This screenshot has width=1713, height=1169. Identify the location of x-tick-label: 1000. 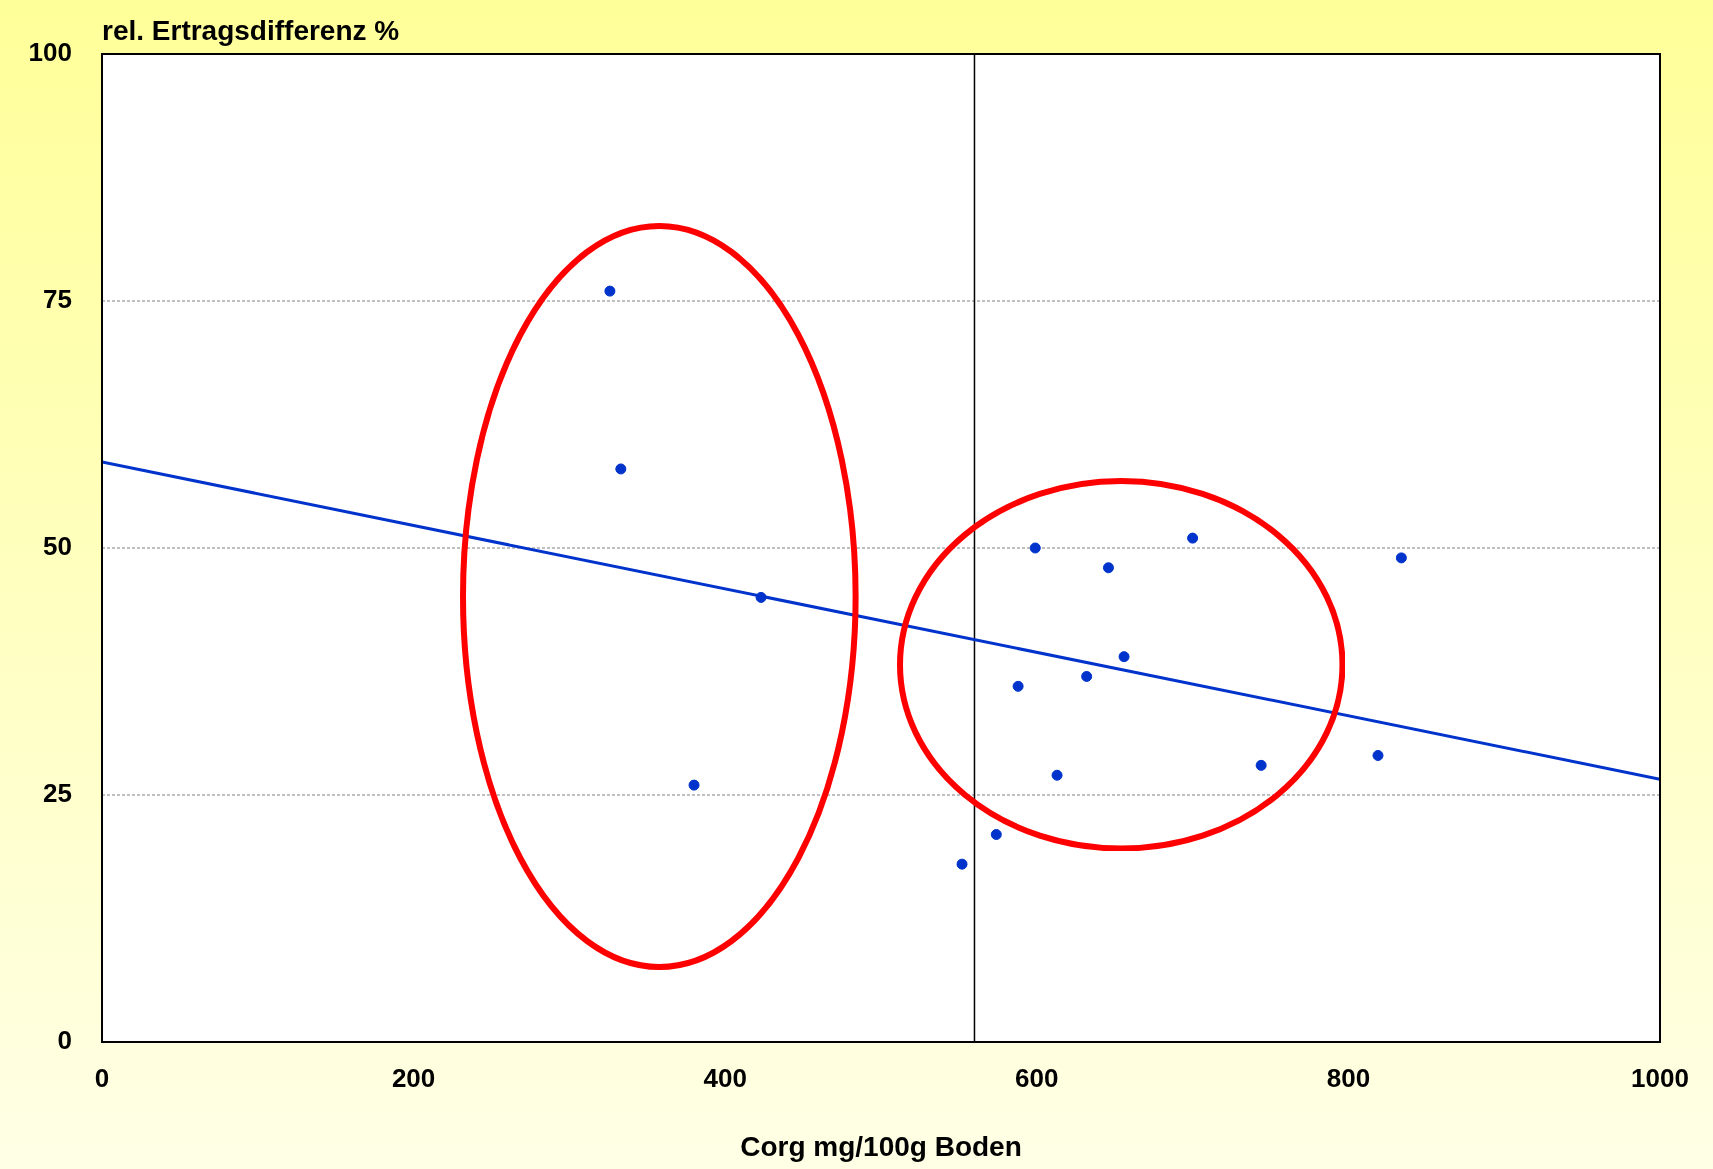
(1660, 1077).